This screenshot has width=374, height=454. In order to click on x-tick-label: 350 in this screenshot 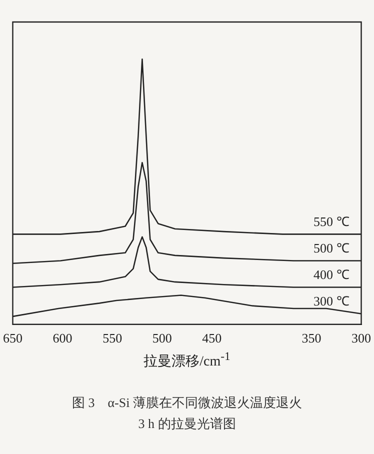, I will do `click(312, 338)`.